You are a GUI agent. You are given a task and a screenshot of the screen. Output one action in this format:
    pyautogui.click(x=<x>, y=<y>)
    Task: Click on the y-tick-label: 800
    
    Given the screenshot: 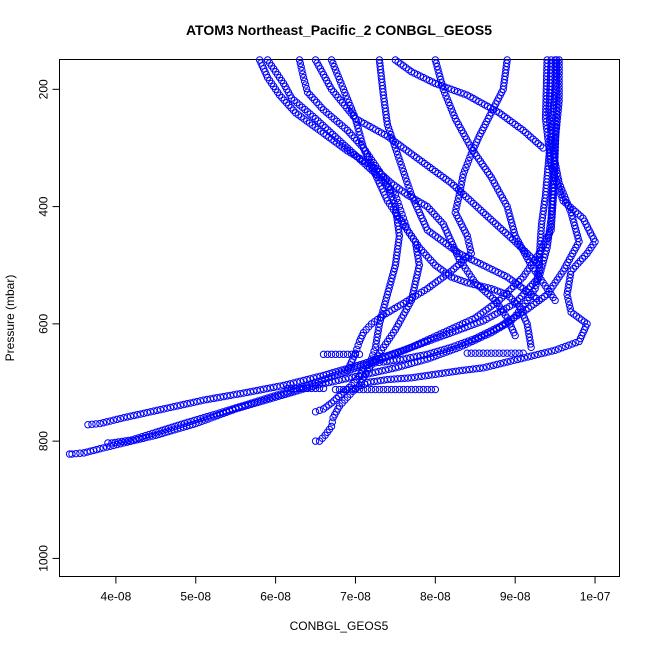 What is the action you would take?
    pyautogui.click(x=44, y=441)
    